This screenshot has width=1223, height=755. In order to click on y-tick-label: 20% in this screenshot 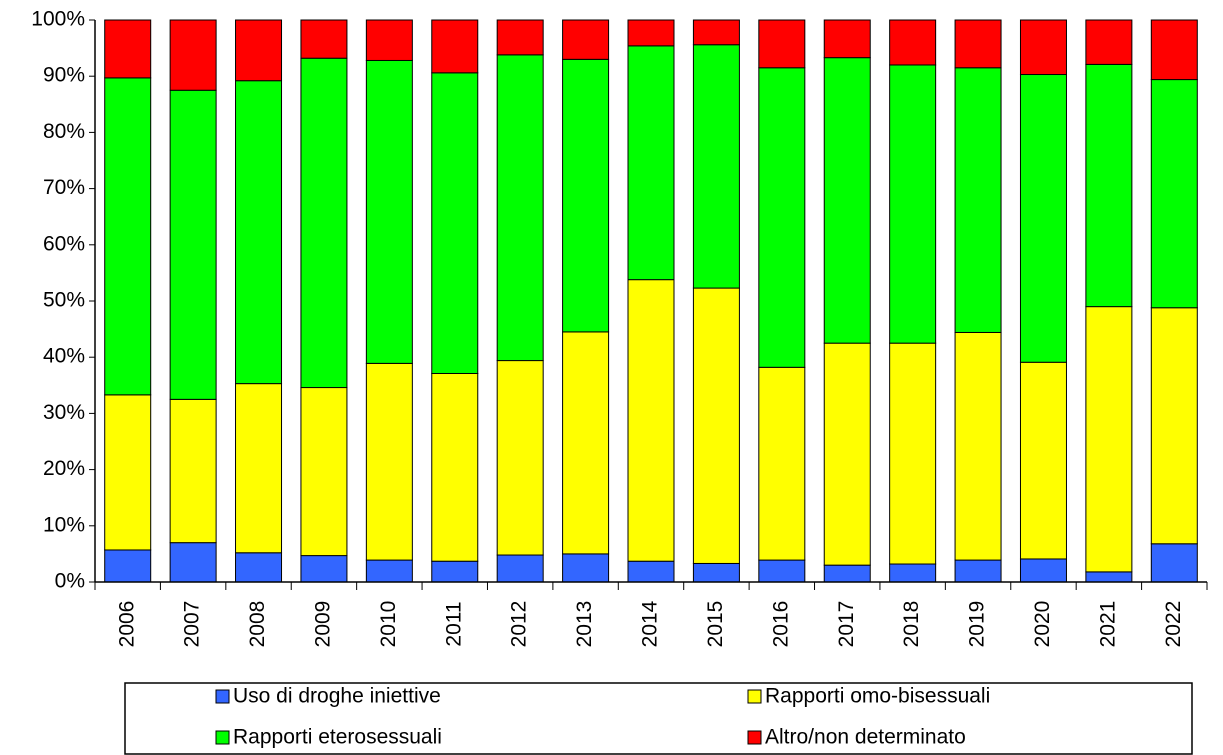, I will do `click(64, 468)`.